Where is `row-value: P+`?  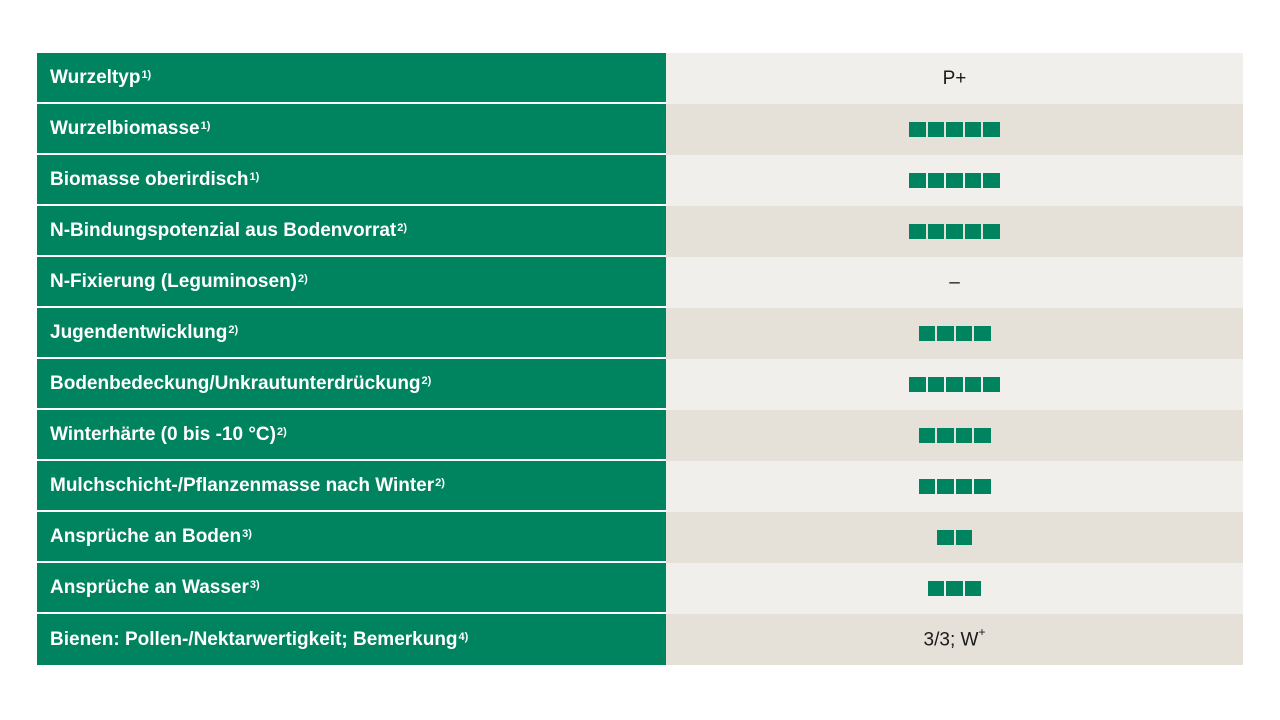 row-value: P+ is located at coordinates (954, 78).